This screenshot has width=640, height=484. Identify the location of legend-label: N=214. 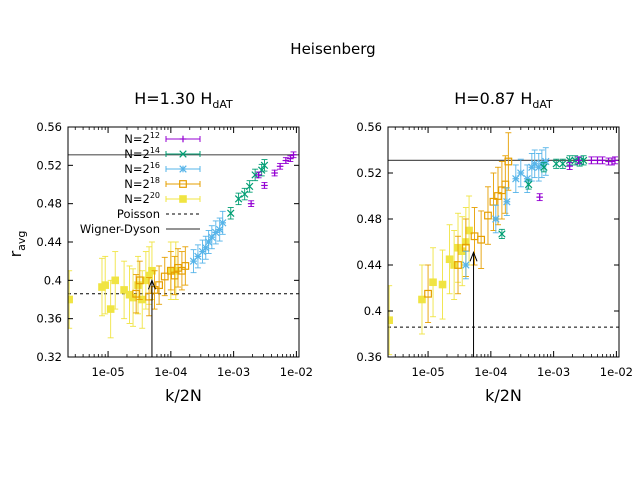
(142, 153).